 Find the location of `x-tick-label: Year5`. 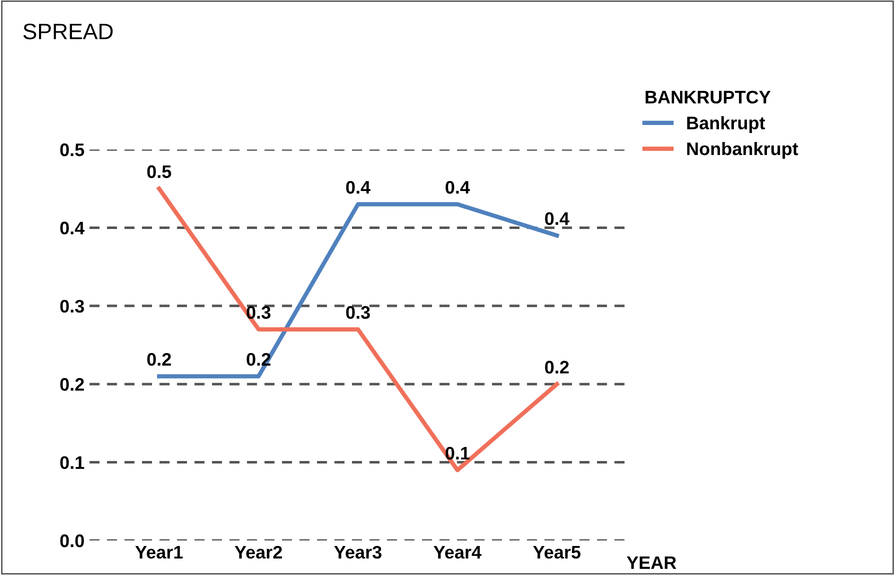

x-tick-label: Year5 is located at coordinates (556, 552).